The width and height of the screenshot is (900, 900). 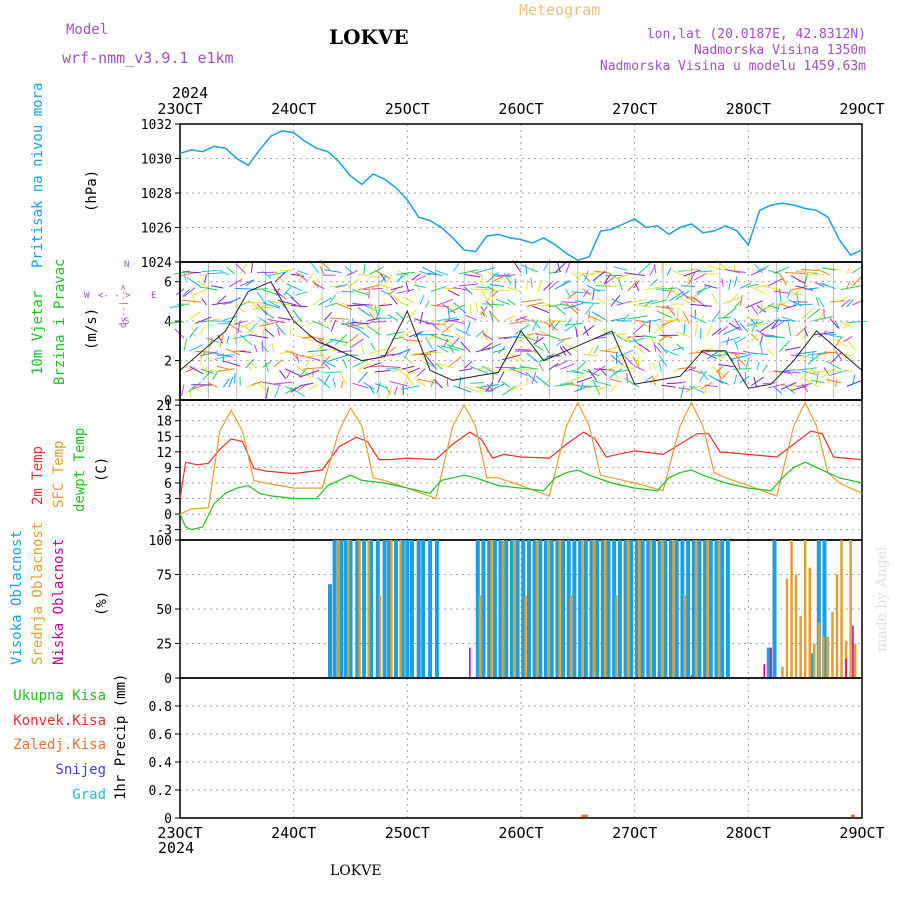 I want to click on bottom-date-tick-label: 28OCT, so click(x=748, y=833).